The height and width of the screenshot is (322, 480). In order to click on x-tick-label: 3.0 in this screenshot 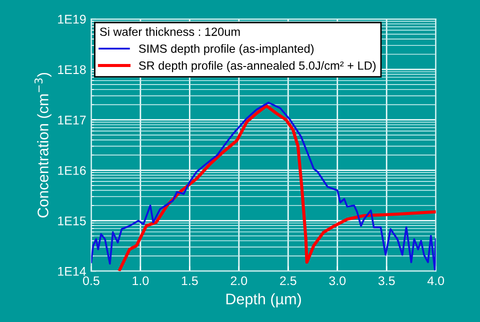, I will do `click(337, 281)`.